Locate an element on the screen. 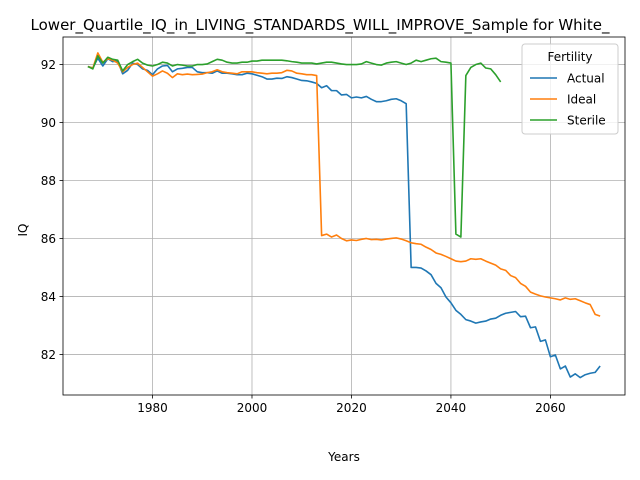  y-tick-label: 88 is located at coordinates (48, 181).